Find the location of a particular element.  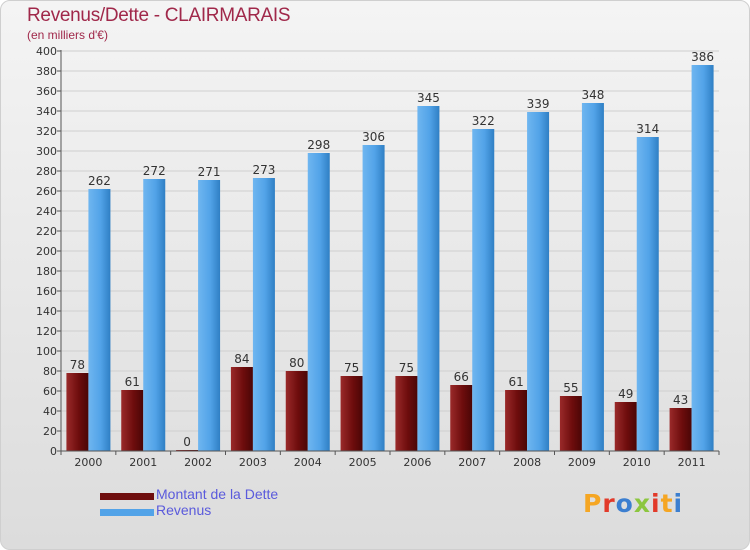

data-label: 271 is located at coordinates (209, 172).